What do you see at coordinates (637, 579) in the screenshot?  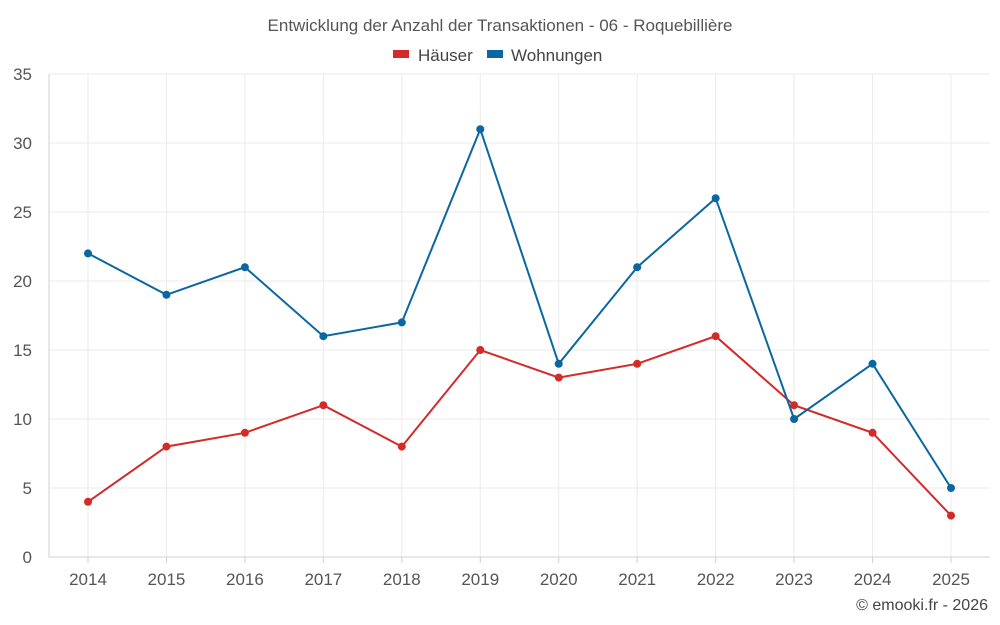 I see `x-tick-label: 2021` at bounding box center [637, 579].